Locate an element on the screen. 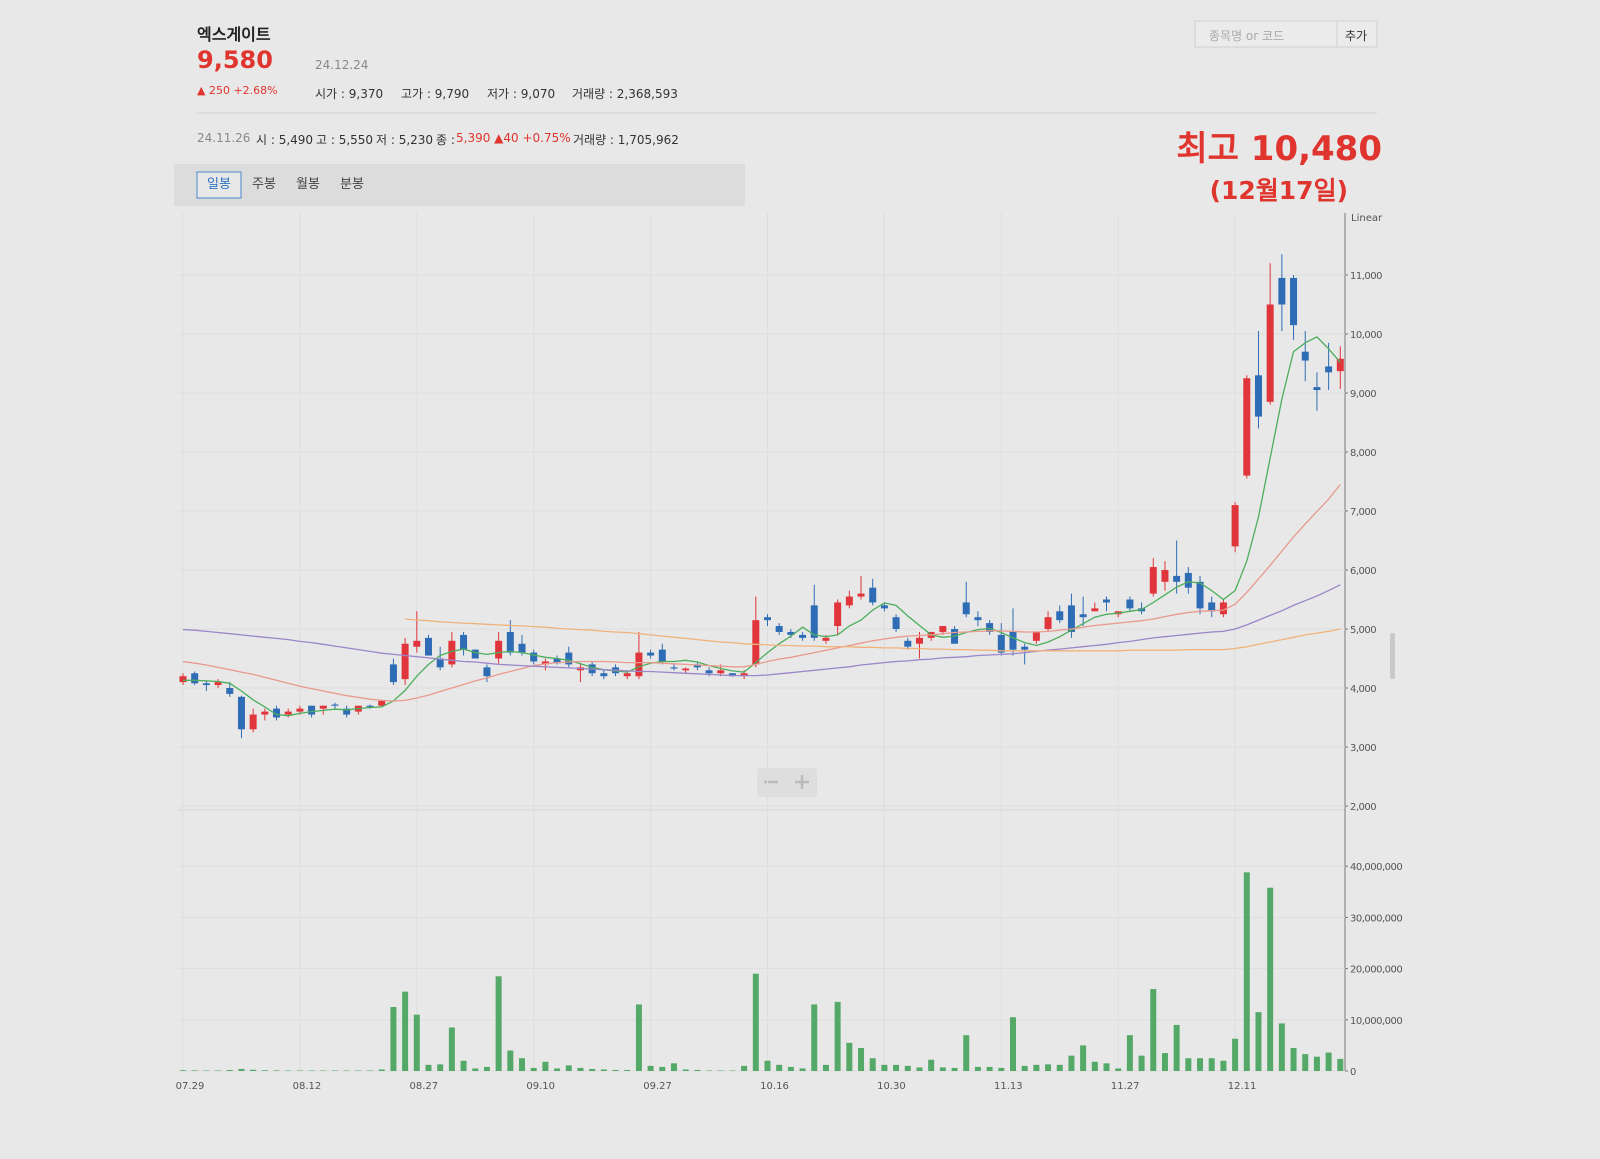  low: 저가 : 9,070 is located at coordinates (521, 94).